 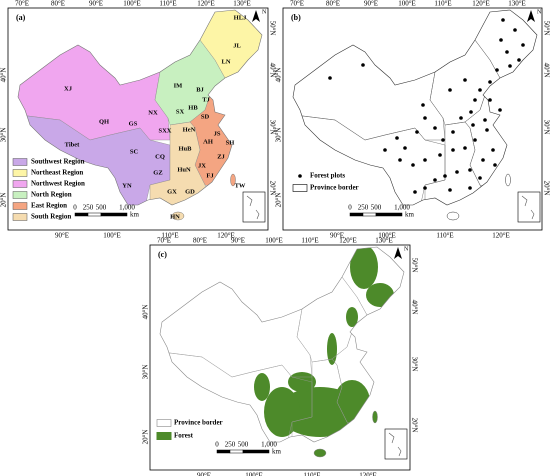 I want to click on province-label: JL, so click(x=237, y=45).